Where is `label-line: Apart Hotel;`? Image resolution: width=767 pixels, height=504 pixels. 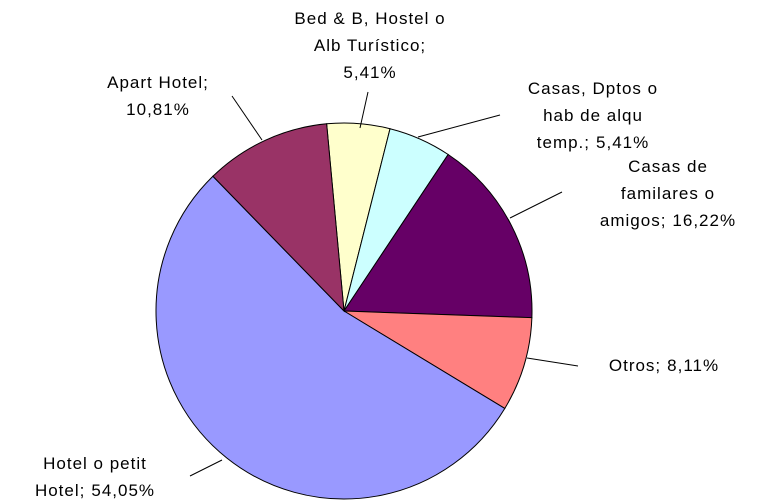 label-line: Apart Hotel; is located at coordinates (158, 82).